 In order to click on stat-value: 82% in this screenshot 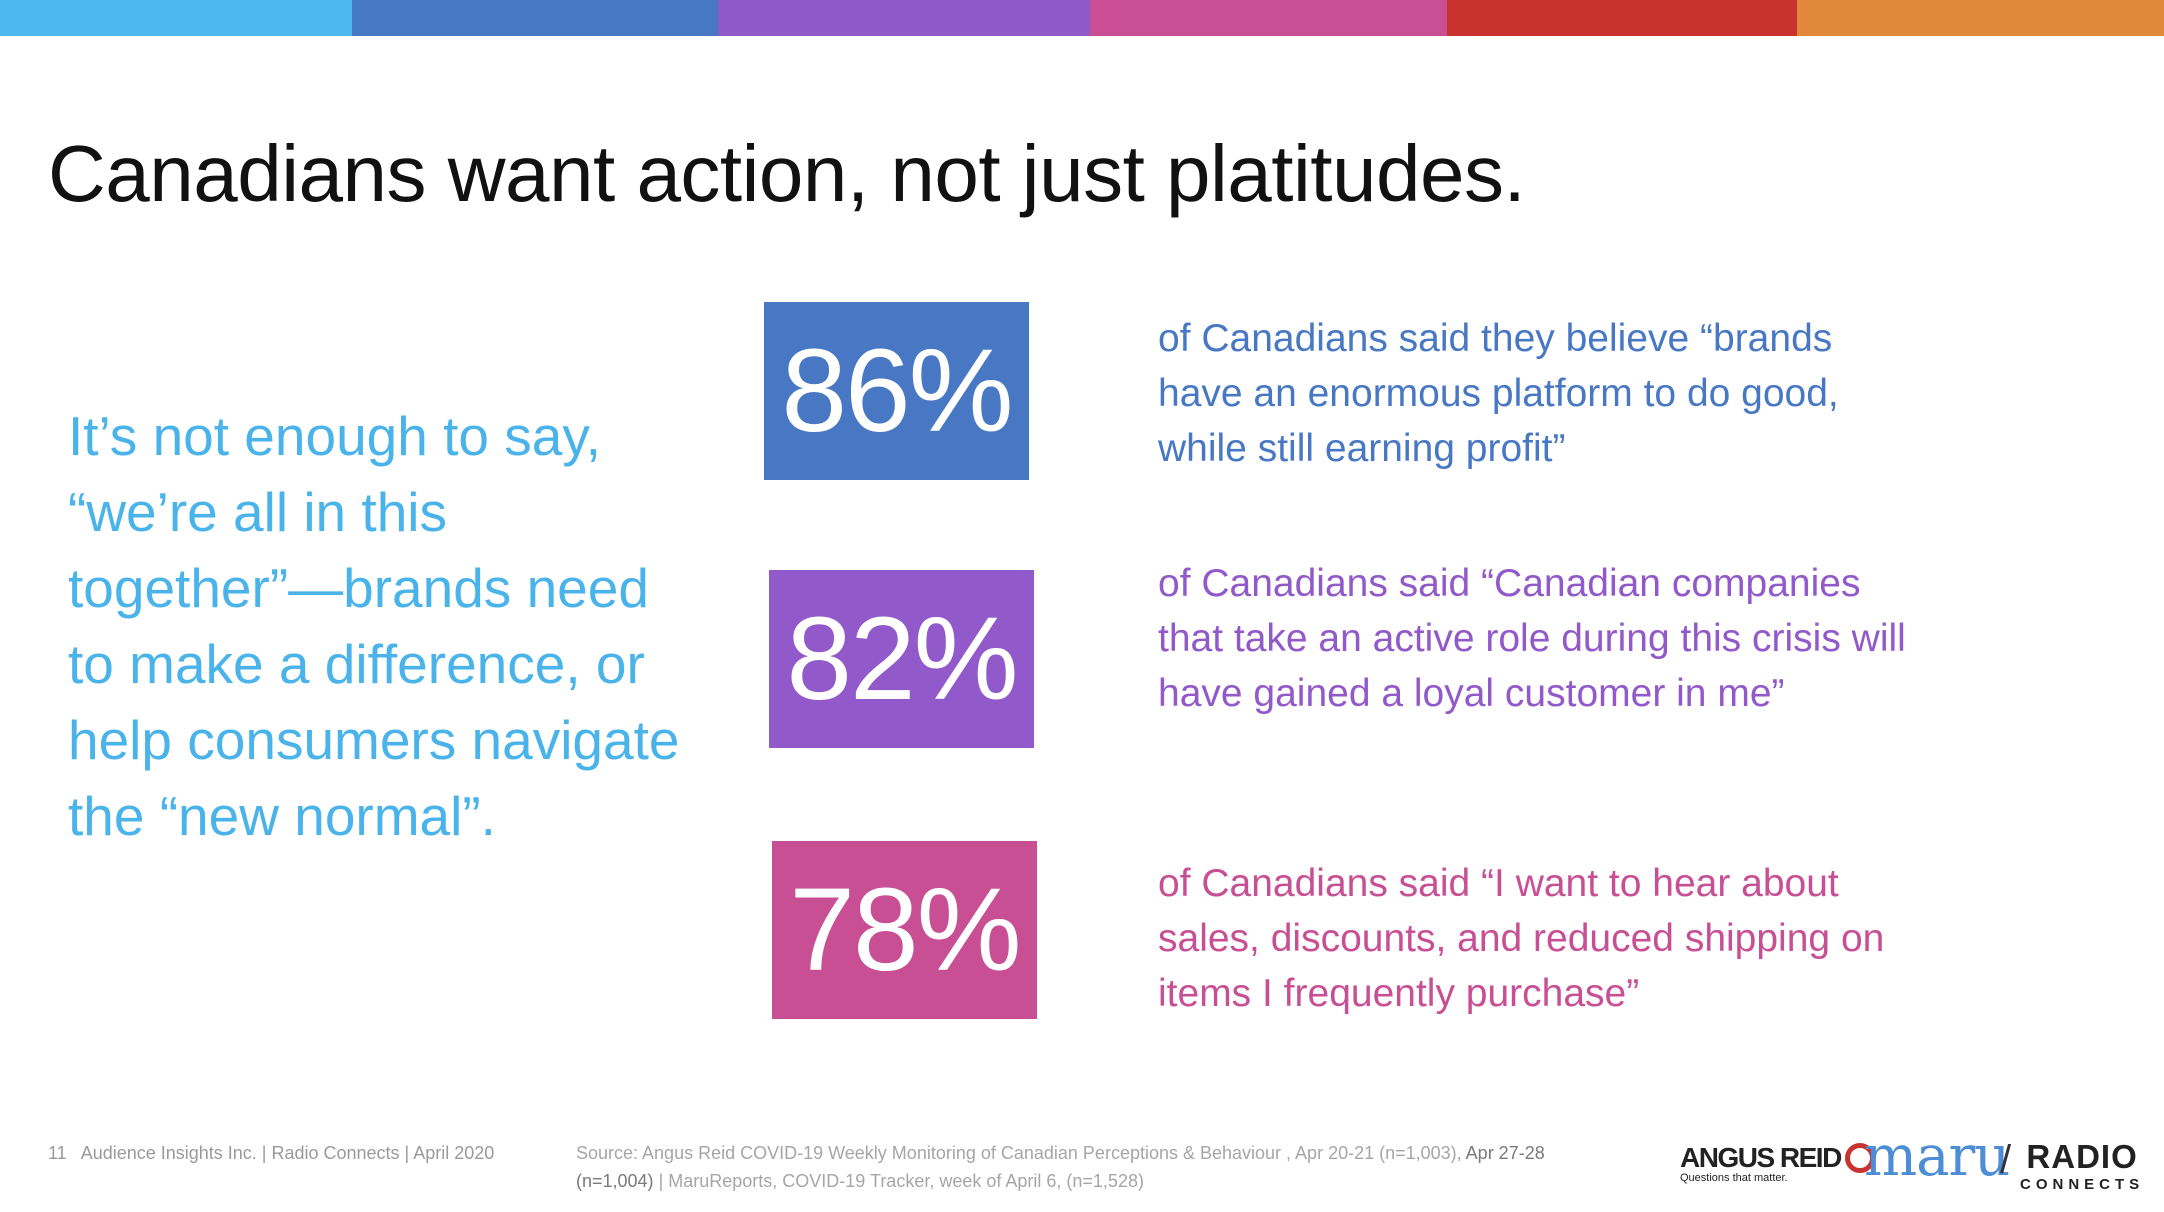, I will do `click(902, 659)`.